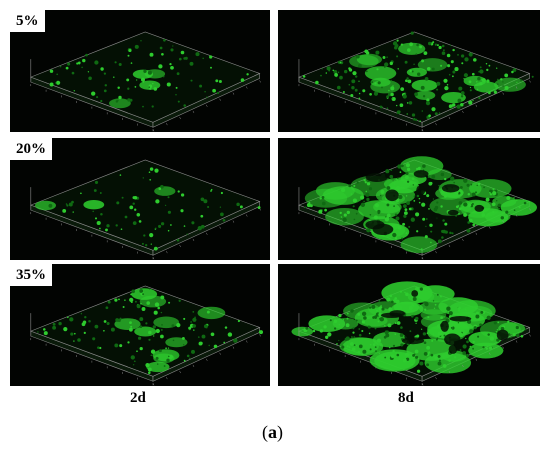 This screenshot has width=550, height=460. Describe the element at coordinates (453, 349) in the screenshot. I see `void-region` at that location.